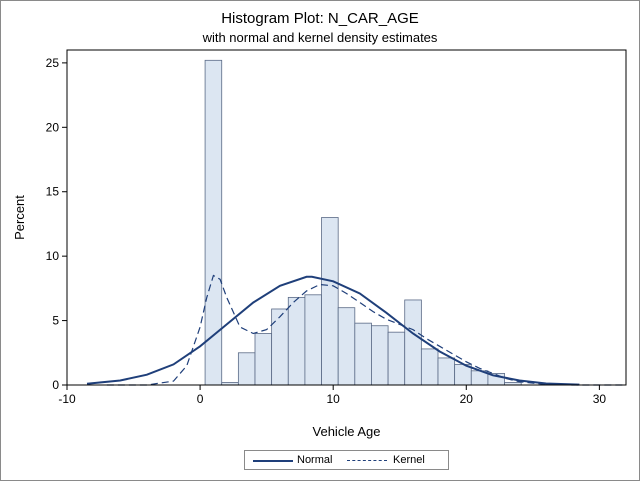  Describe the element at coordinates (53, 256) in the screenshot. I see `y-tick-label: 10` at that location.